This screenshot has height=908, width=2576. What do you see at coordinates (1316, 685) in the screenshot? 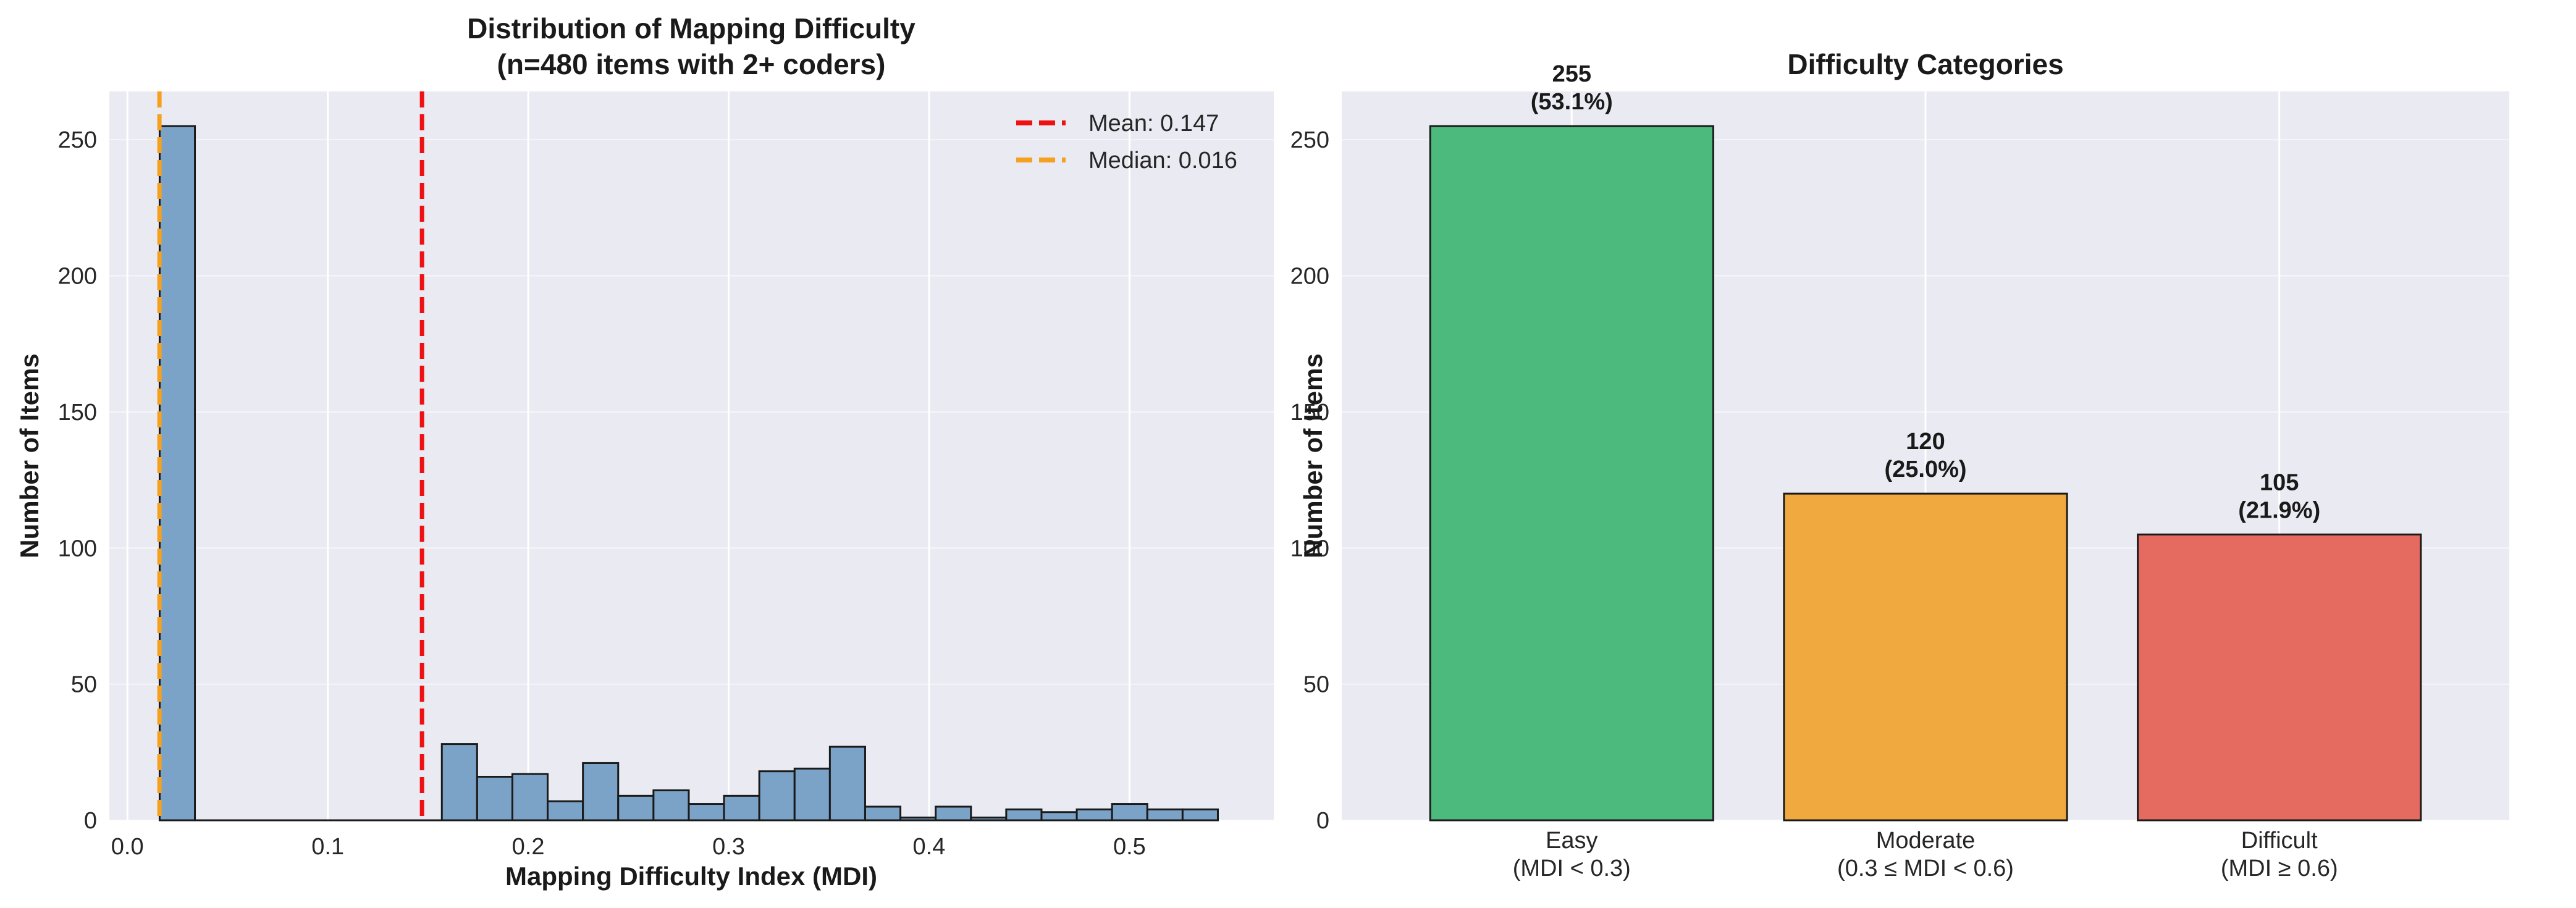
I see `categories-y-tick-label: 50` at bounding box center [1316, 685].